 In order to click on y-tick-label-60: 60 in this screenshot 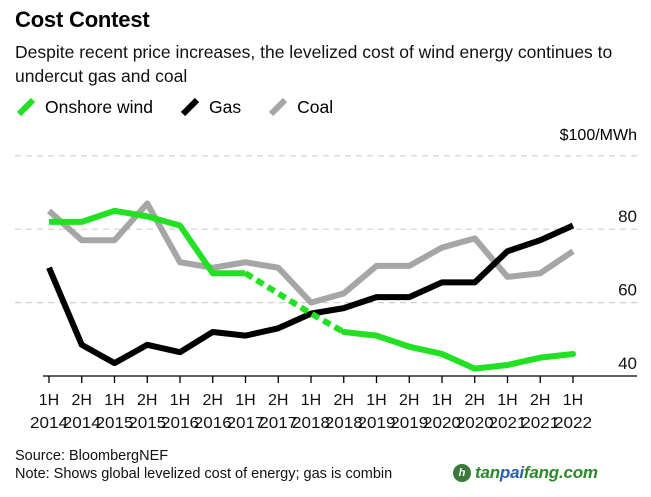, I will do `click(627, 290)`.